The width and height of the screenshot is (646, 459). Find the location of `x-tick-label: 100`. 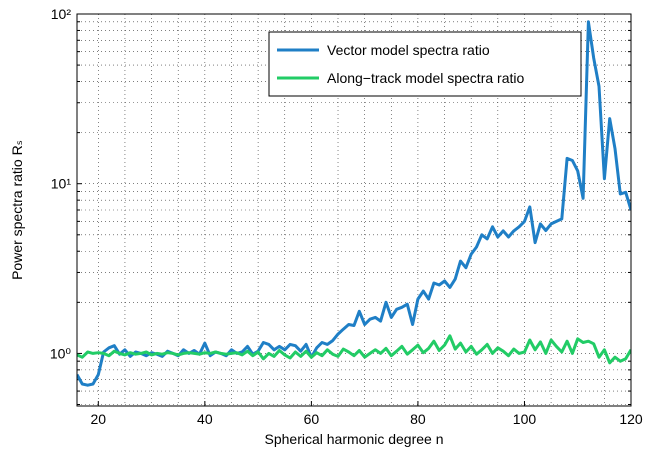

x-tick-label: 100 is located at coordinates (525, 419).